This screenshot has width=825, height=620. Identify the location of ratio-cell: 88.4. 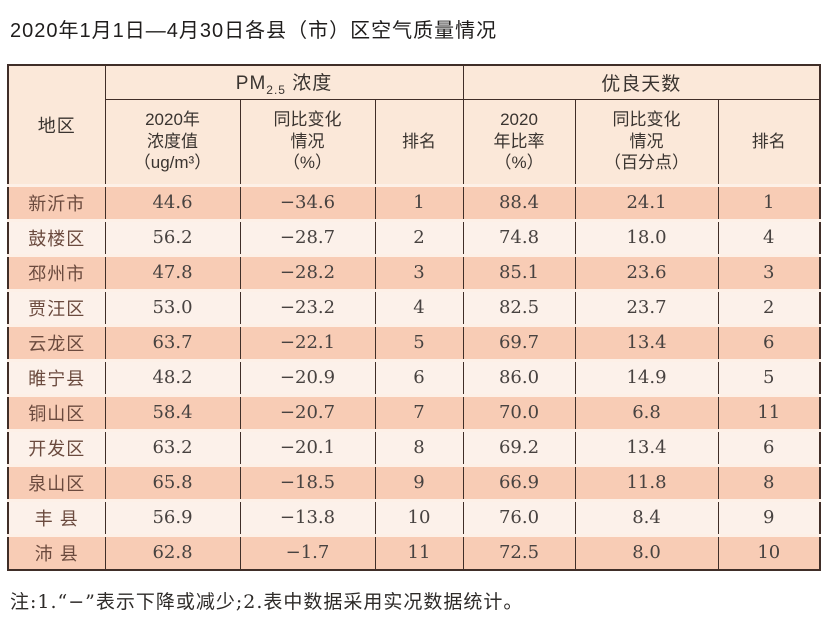
(519, 201).